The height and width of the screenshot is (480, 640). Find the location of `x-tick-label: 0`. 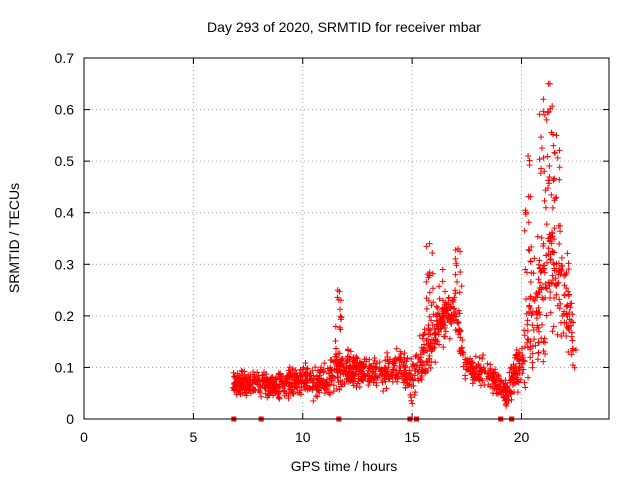

x-tick-label: 0 is located at coordinates (84, 437).